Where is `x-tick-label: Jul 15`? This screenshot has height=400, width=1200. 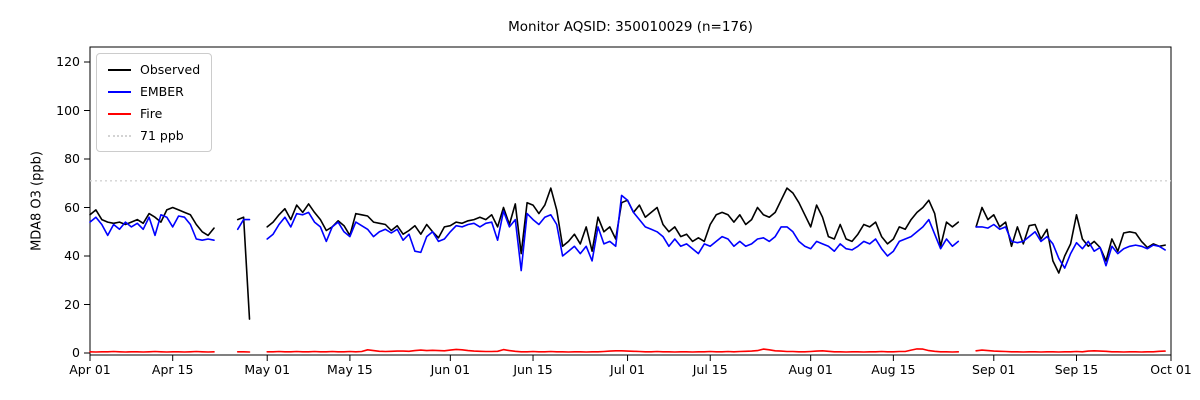 x-tick-label: Jul 15 is located at coordinates (710, 369).